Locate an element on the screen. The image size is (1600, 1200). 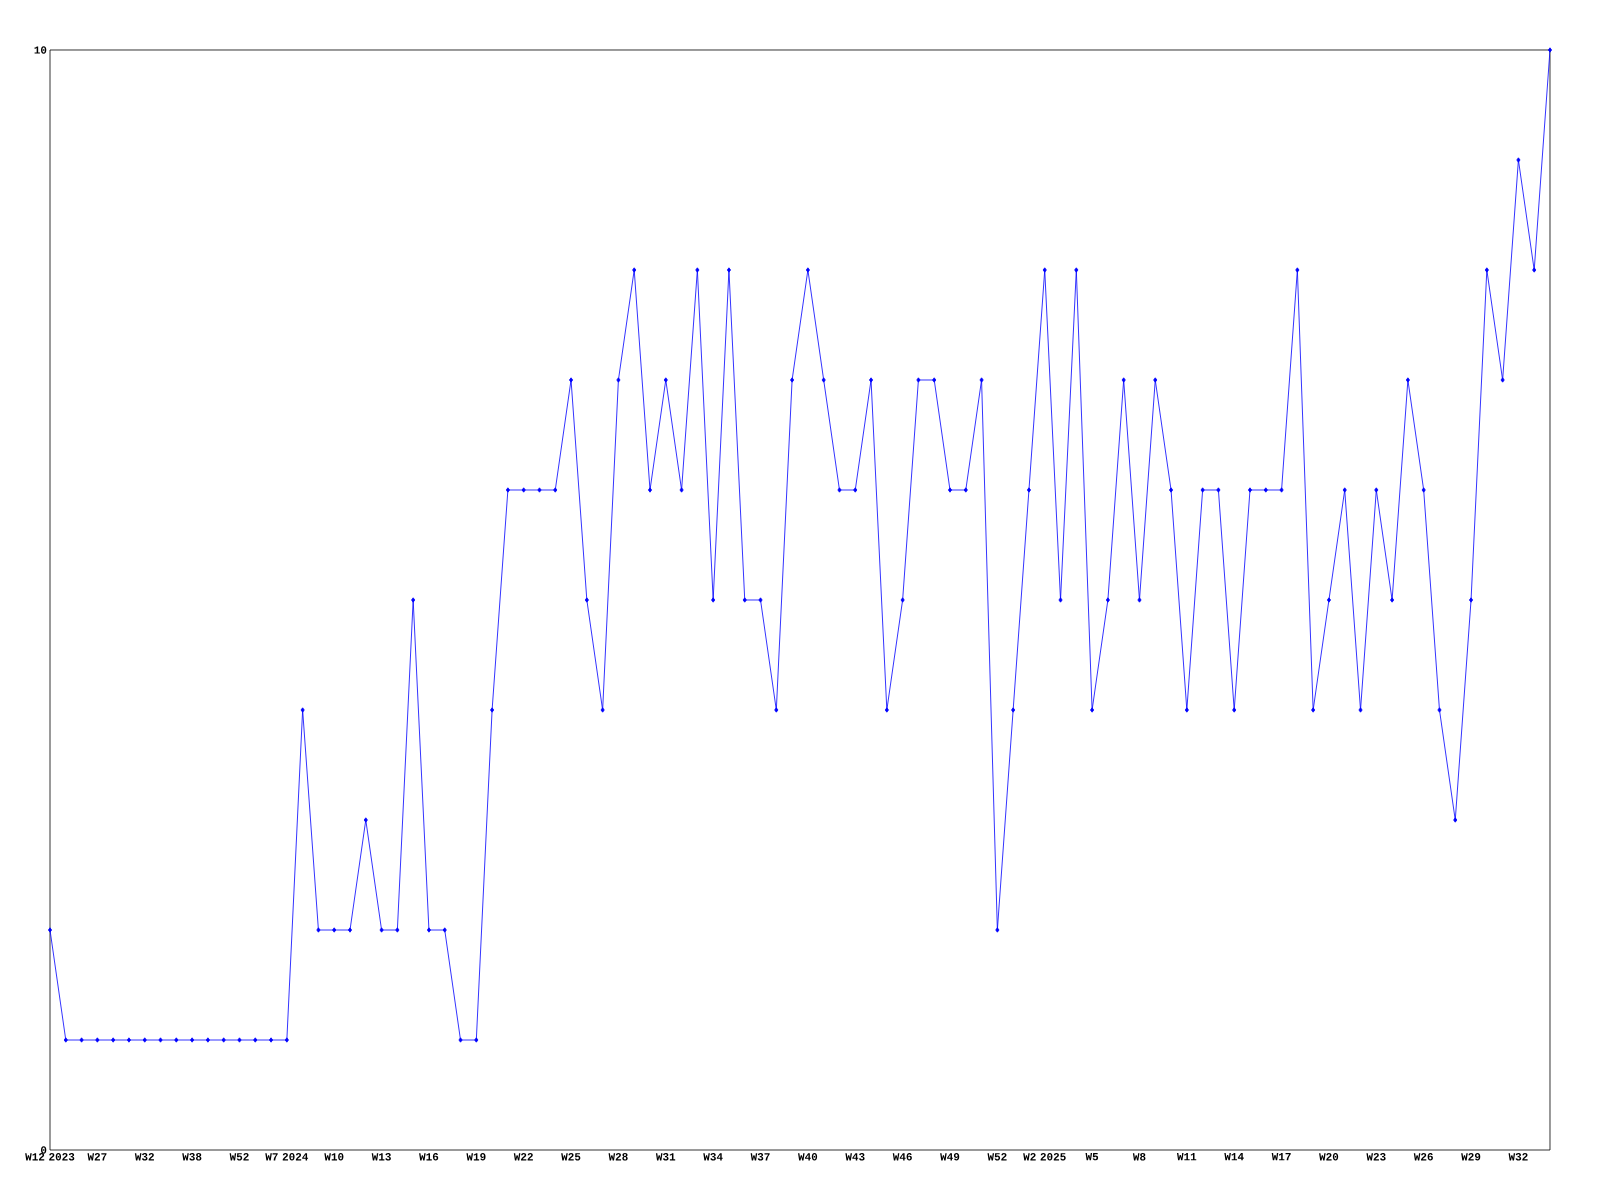
y-tick-label: 10 is located at coordinates (40, 50).